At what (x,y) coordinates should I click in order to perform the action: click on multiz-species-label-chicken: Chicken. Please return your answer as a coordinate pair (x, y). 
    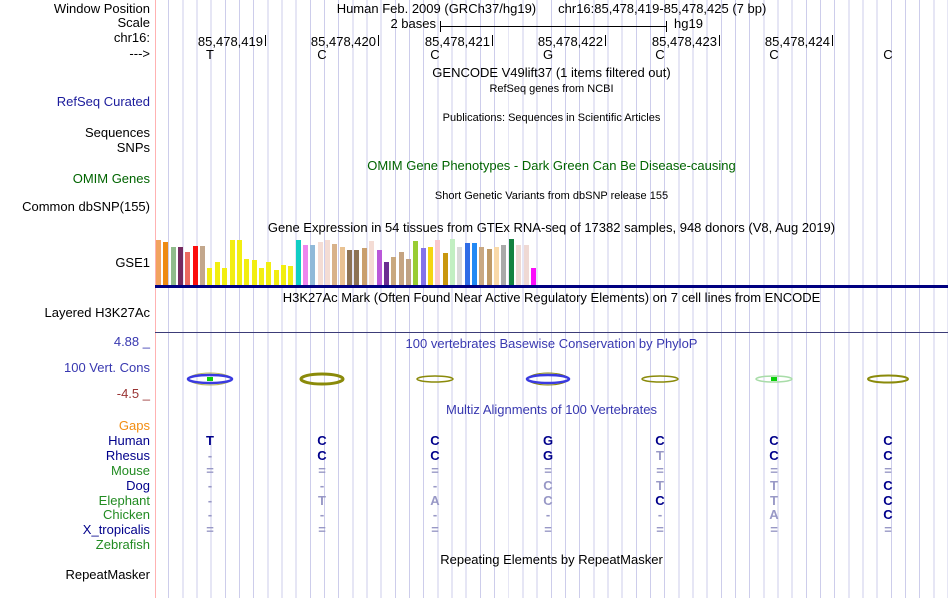
    Looking at the image, I should click on (126, 514).